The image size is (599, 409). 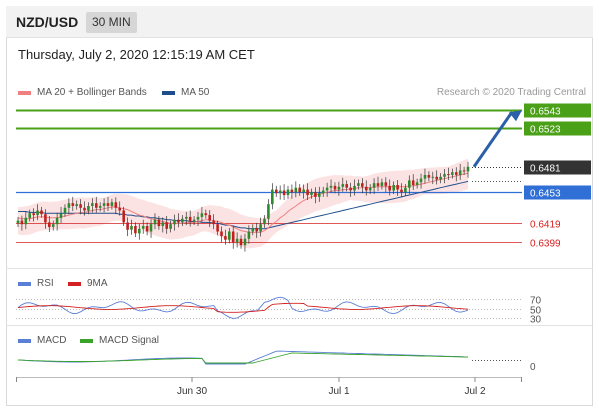 I want to click on symbol-label: NZD/USD, so click(x=47, y=22).